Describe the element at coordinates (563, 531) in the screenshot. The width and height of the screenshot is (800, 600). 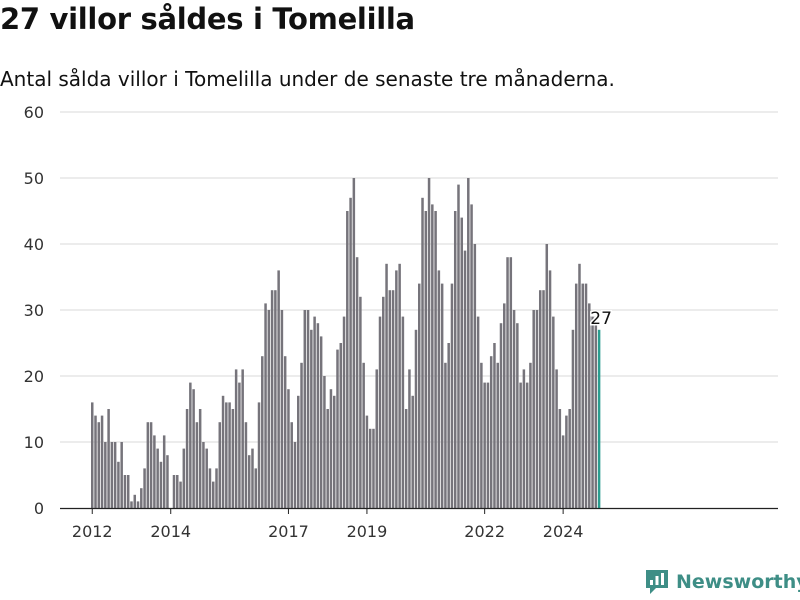
I see `x-tick-label: 2024` at that location.